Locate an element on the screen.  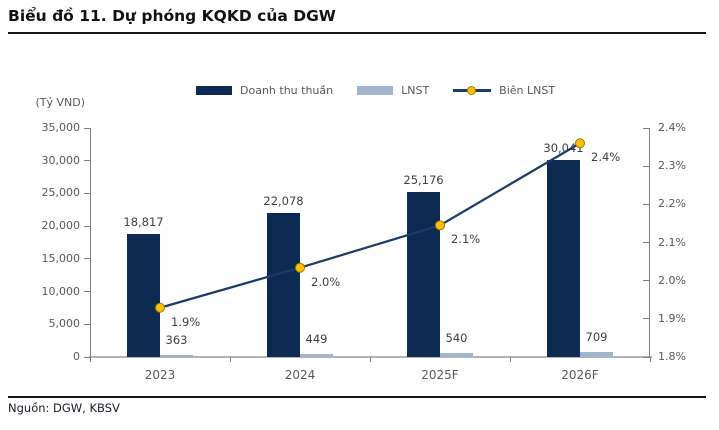
bar-lnst-value-label: 363 is located at coordinates (176, 339).